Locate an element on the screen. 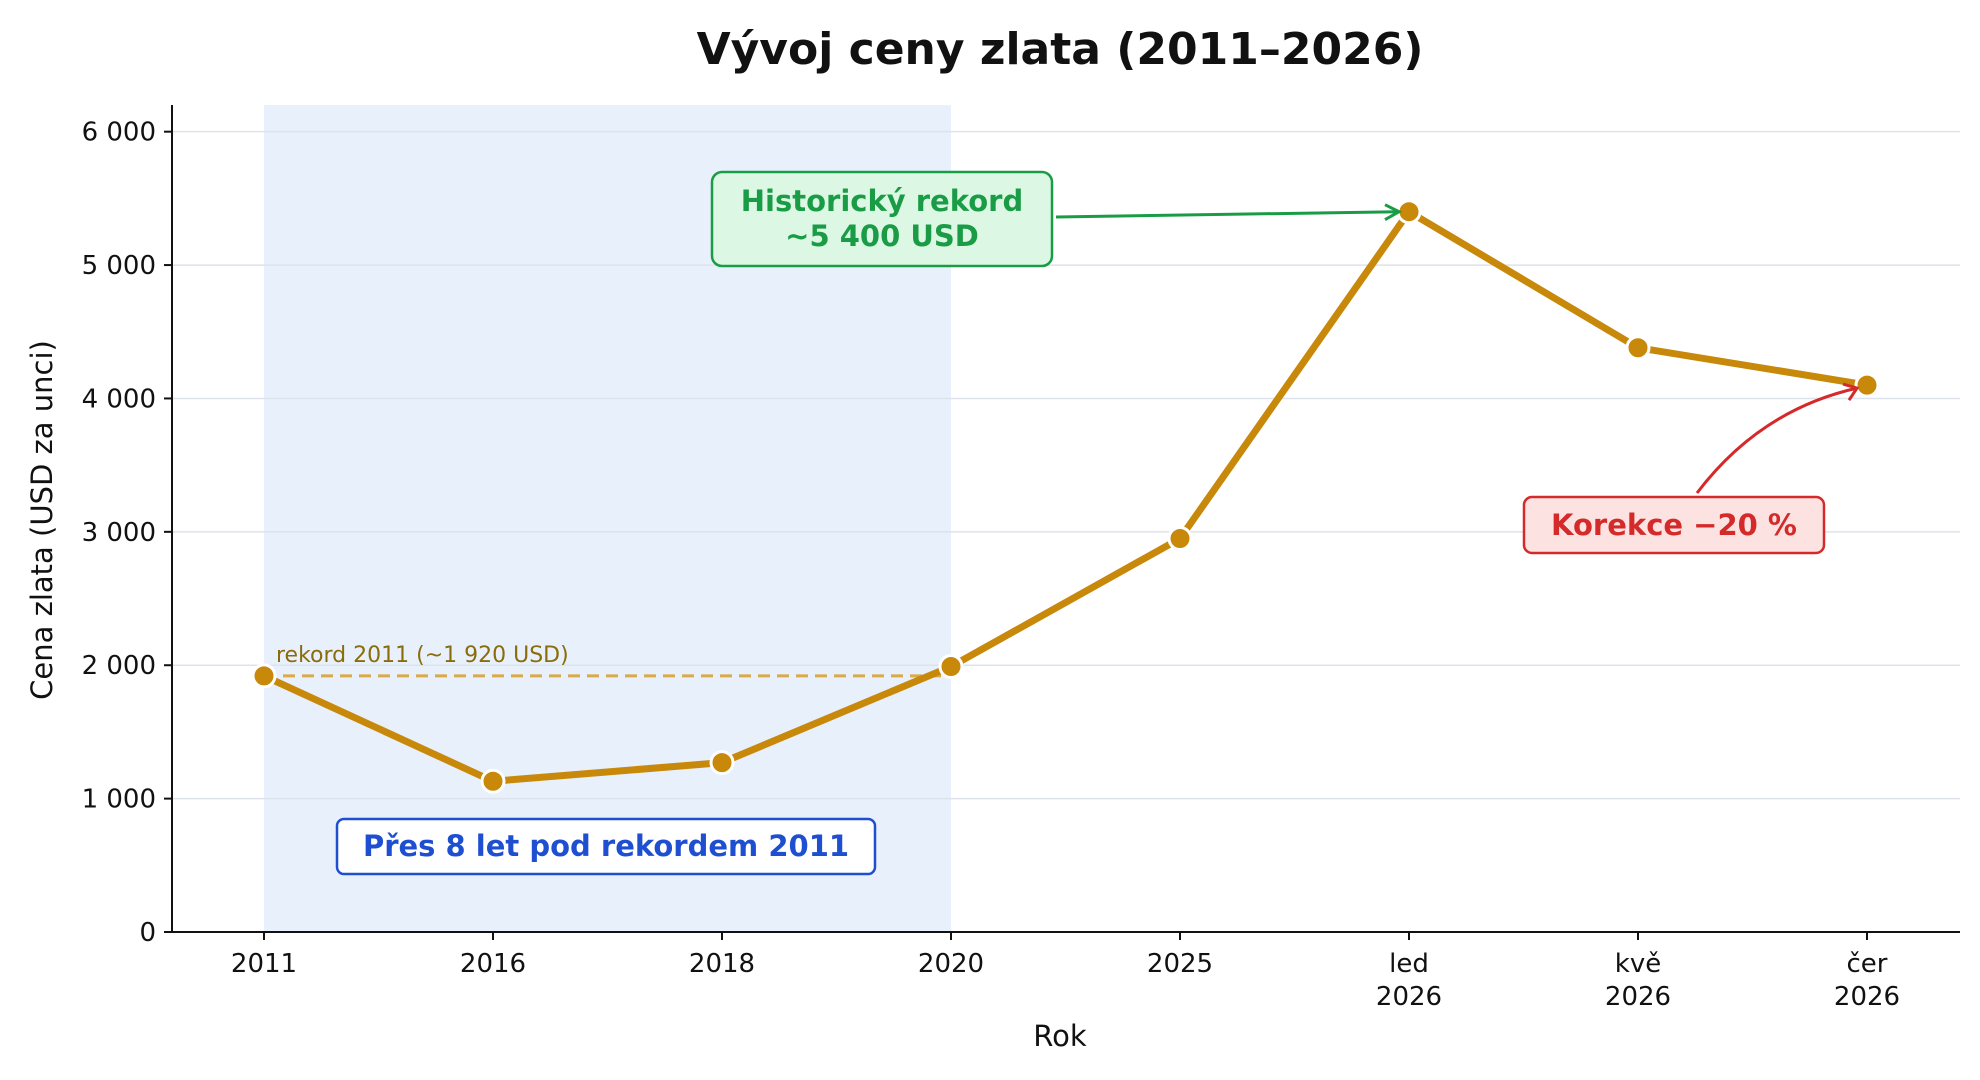  peak-text-line1: Historický rekord is located at coordinates (882, 201).